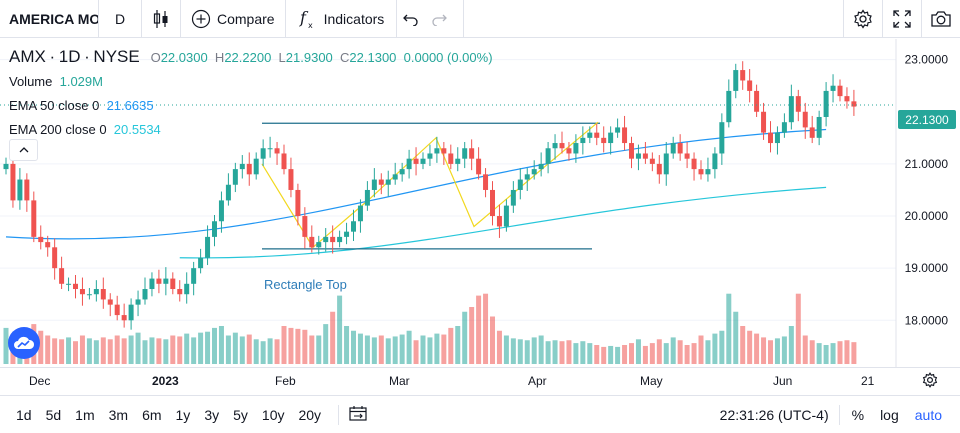  I want to click on tradingview-logo, so click(24, 343).